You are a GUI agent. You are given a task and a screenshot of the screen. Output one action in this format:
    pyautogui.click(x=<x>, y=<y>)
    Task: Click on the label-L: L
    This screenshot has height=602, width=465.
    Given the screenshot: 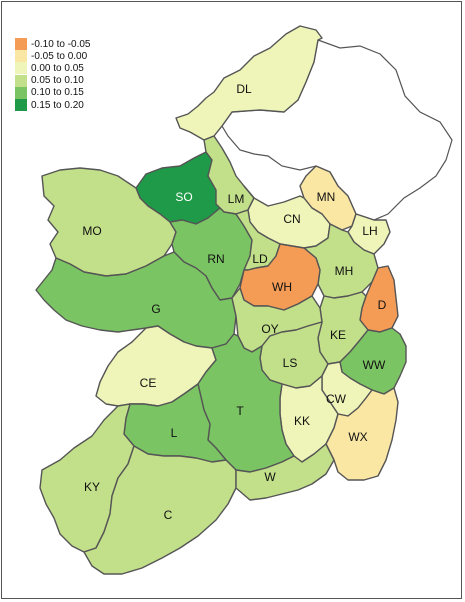 What is the action you would take?
    pyautogui.click(x=174, y=433)
    